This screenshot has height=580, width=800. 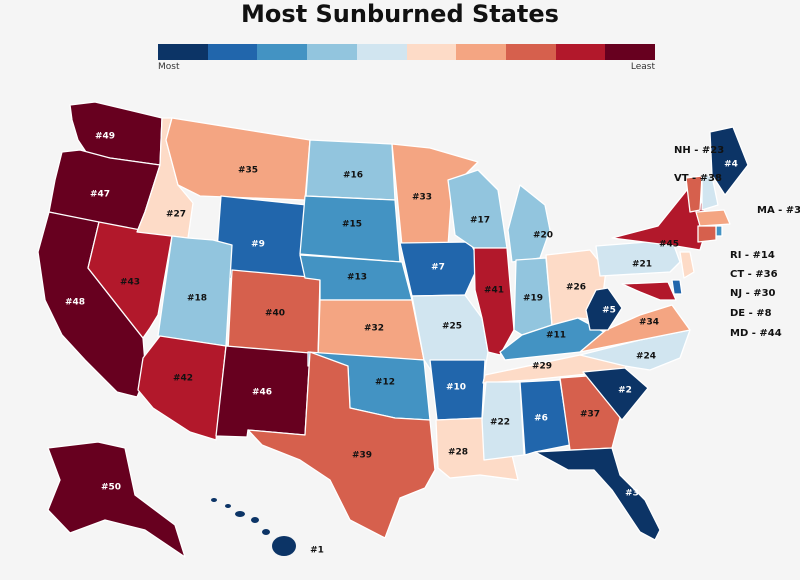 I want to click on rank-label-co: #40, so click(x=275, y=314).